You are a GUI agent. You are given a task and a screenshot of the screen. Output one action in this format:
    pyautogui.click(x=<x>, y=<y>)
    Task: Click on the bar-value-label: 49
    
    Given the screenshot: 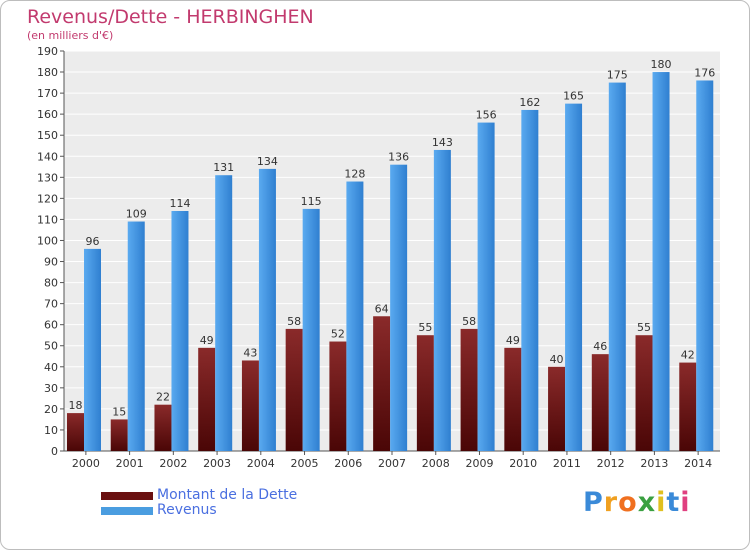 What is the action you would take?
    pyautogui.click(x=513, y=340)
    